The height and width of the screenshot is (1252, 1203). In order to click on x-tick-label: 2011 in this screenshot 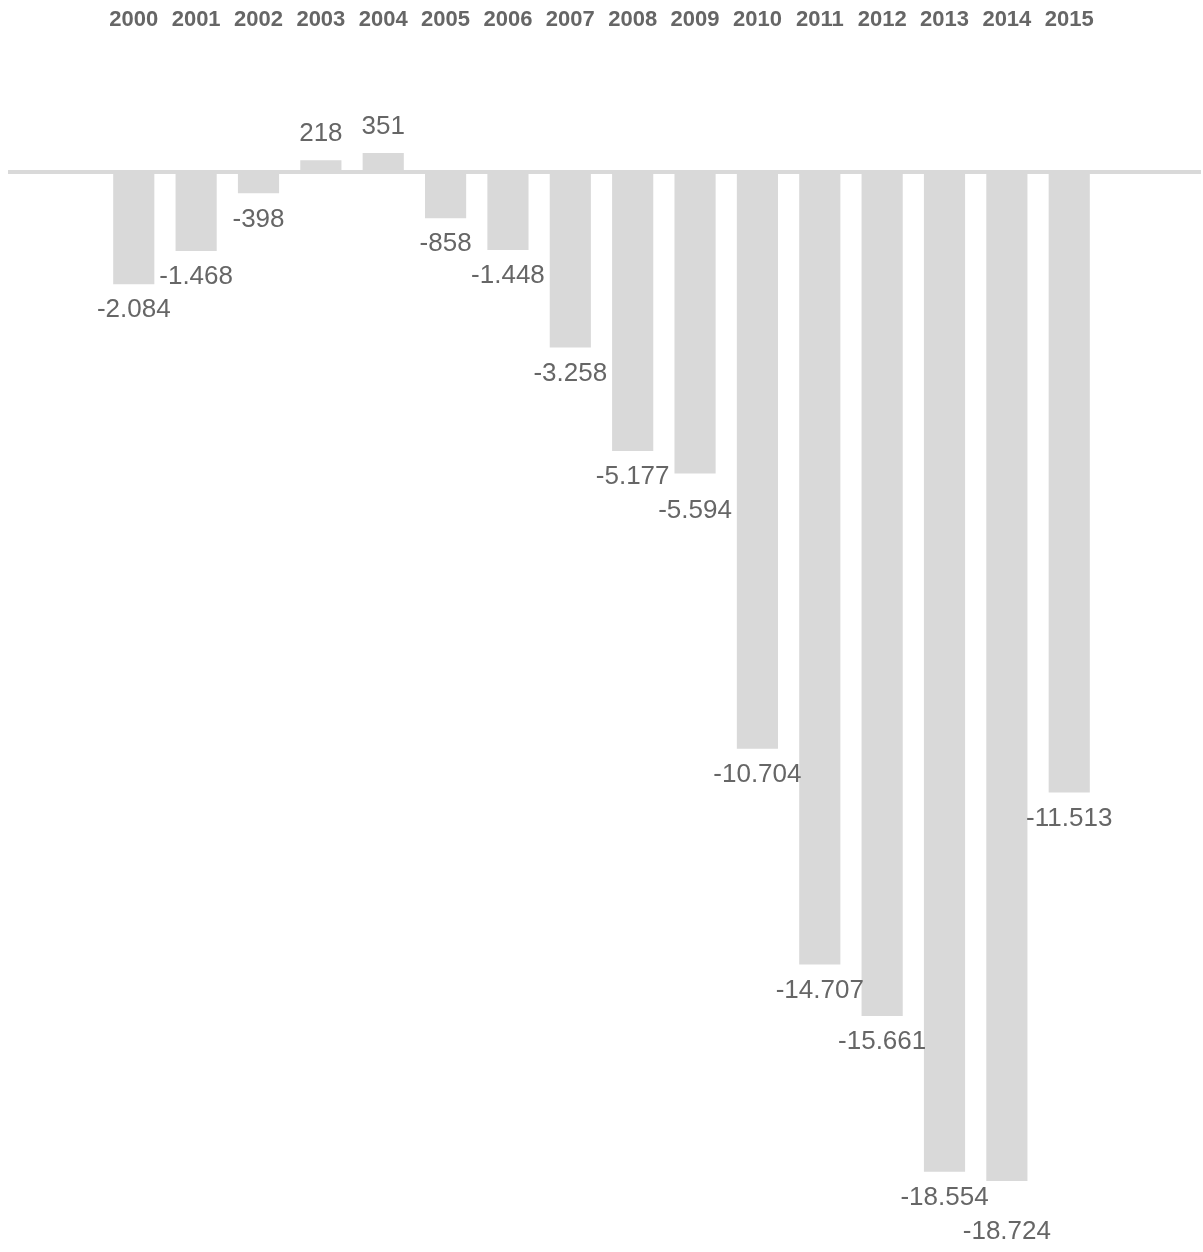, I will do `click(819, 18)`.